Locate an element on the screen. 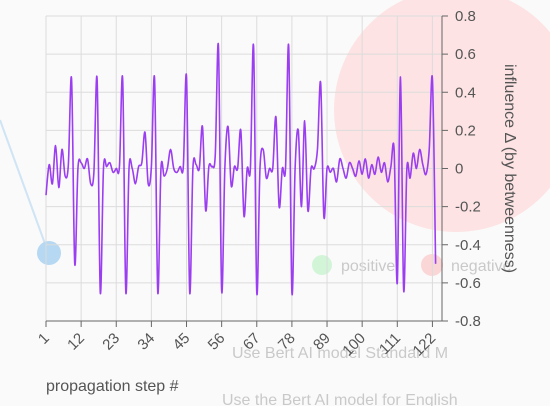 Image resolution: width=550 pixels, height=406 pixels. x-tick-labels: 1 12 23 34 45 56 67 78 89 100 111 122 is located at coordinates (237, 345).